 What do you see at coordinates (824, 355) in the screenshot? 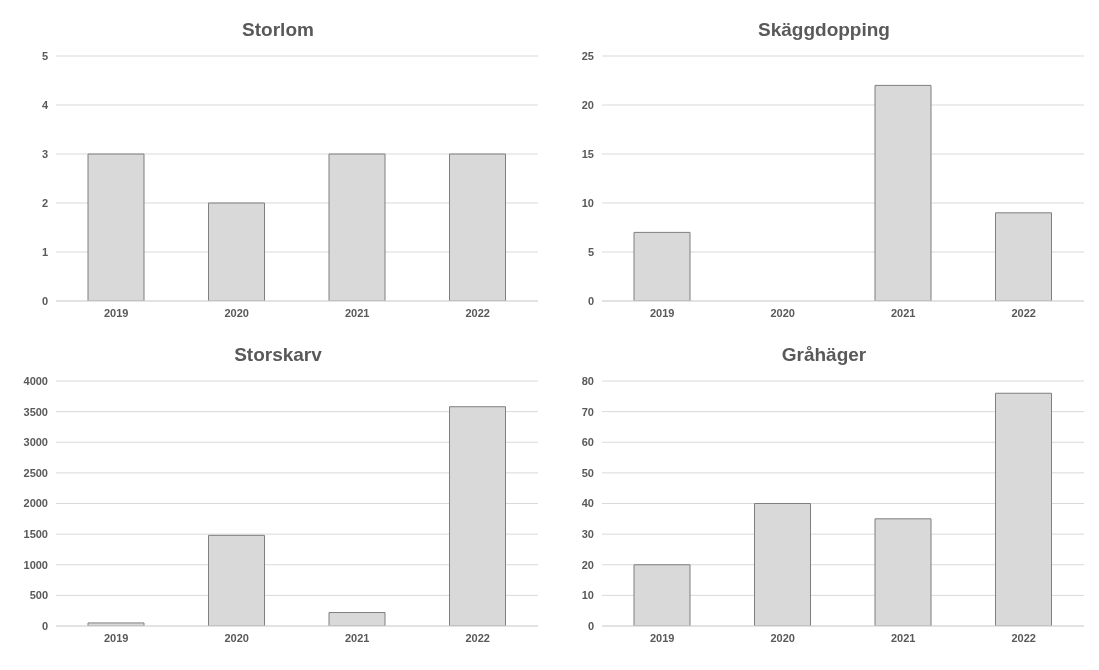
I see `chart-title: Gråhäger` at bounding box center [824, 355].